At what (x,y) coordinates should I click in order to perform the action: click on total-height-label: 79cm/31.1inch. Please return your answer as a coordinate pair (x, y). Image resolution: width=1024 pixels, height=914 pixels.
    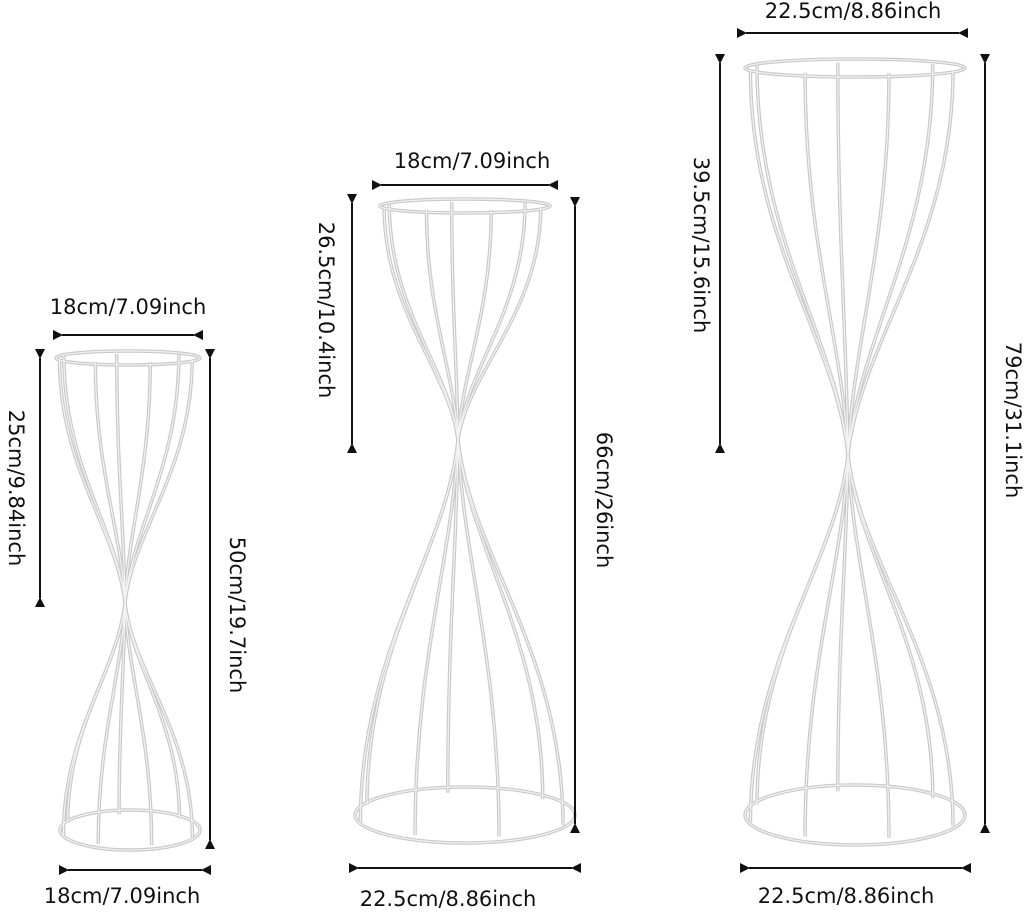
    Looking at the image, I should click on (1012, 420).